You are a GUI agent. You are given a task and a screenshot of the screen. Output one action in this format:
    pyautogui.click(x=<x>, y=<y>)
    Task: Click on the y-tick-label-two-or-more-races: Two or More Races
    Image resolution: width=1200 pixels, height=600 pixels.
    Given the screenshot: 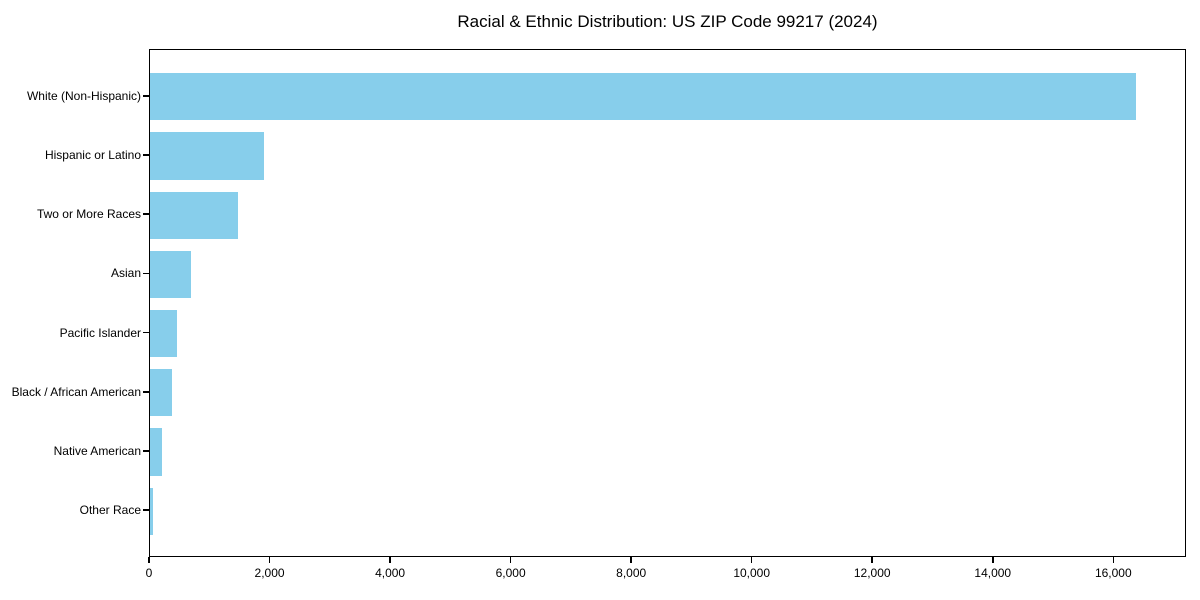 What is the action you would take?
    pyautogui.click(x=88, y=214)
    